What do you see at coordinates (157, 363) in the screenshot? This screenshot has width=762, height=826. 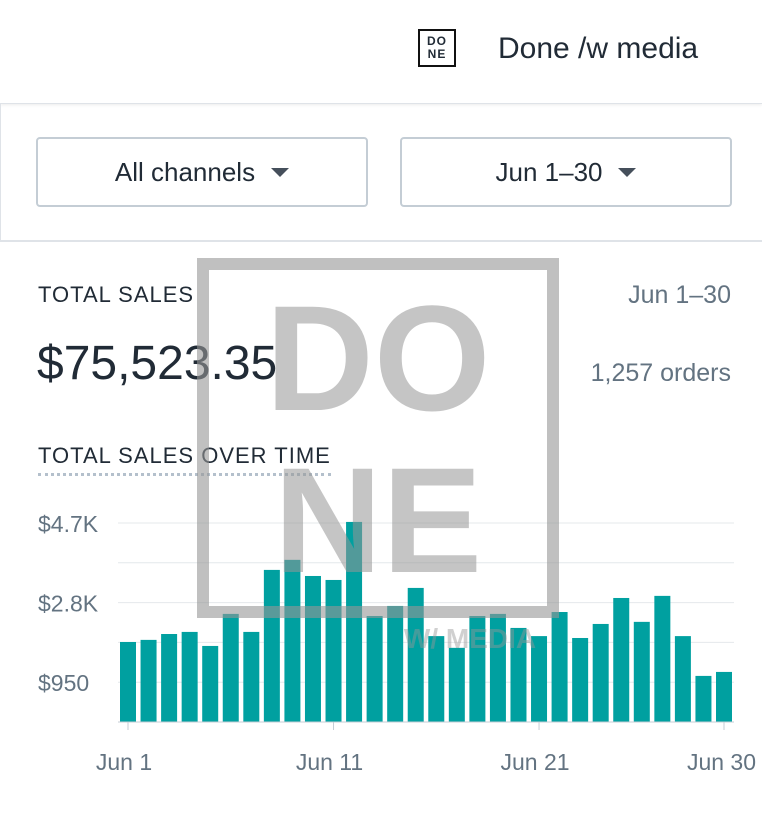 I see `total-sales: $75,523.35` at bounding box center [157, 363].